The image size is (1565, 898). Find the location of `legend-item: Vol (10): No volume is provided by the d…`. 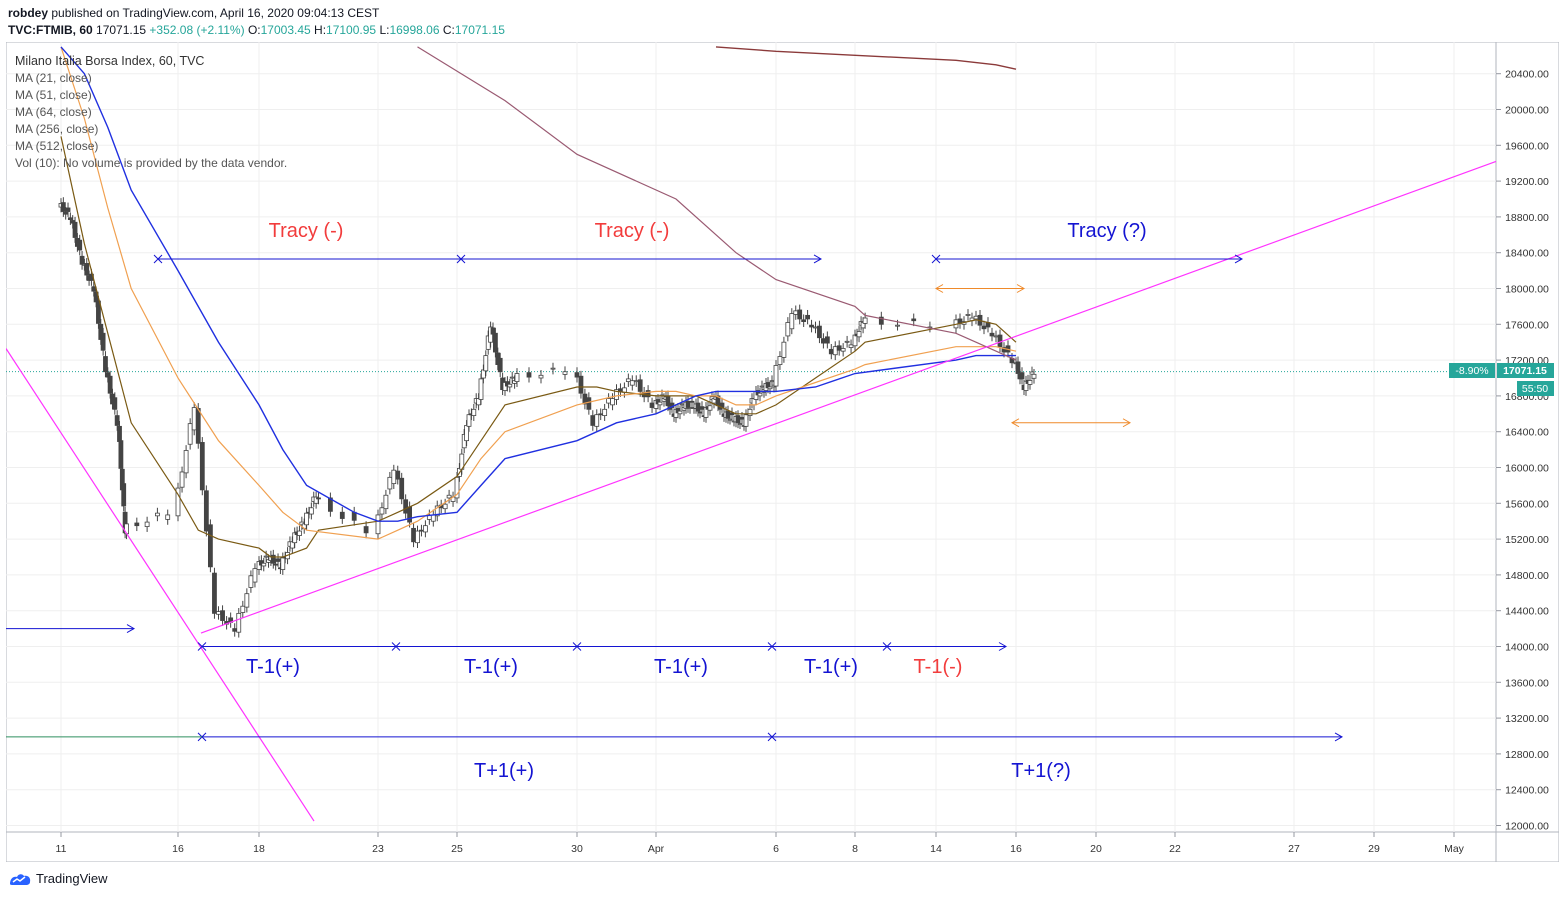

legend-item: Vol (10): No volume is provided by the d… is located at coordinates (151, 163).